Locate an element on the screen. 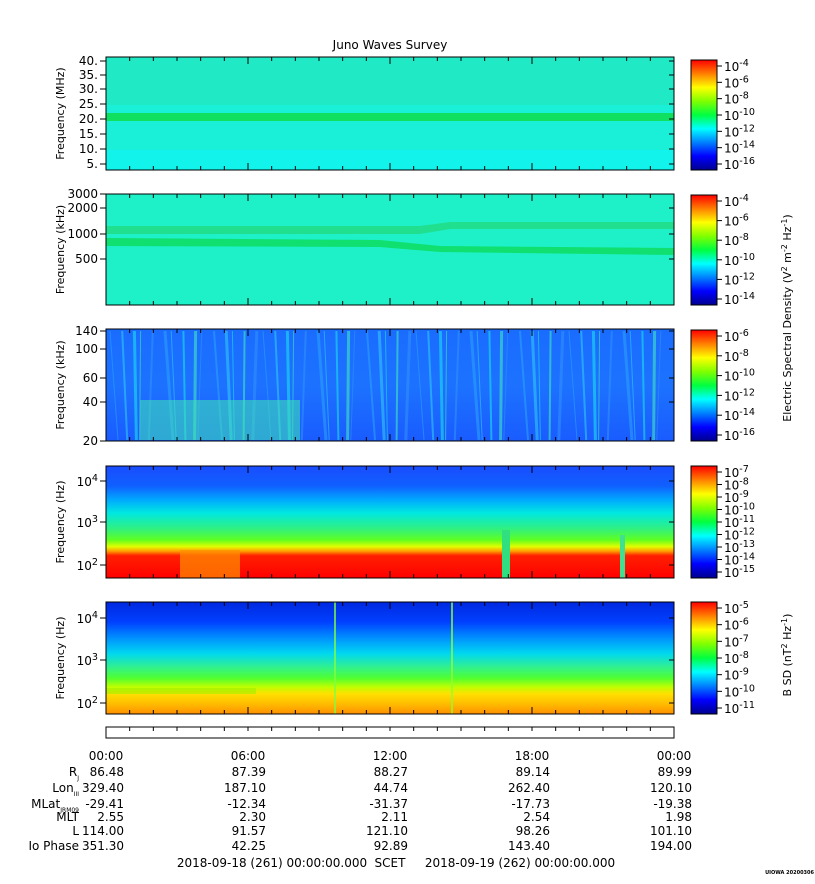 The width and height of the screenshot is (815, 884). ephemeris-value: 2.11 is located at coordinates (394, 817).